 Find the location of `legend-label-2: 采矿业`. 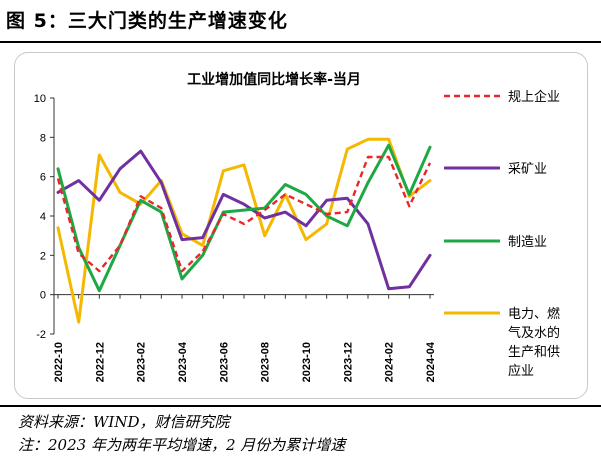

legend-label-2: 采矿业 is located at coordinates (527, 169).